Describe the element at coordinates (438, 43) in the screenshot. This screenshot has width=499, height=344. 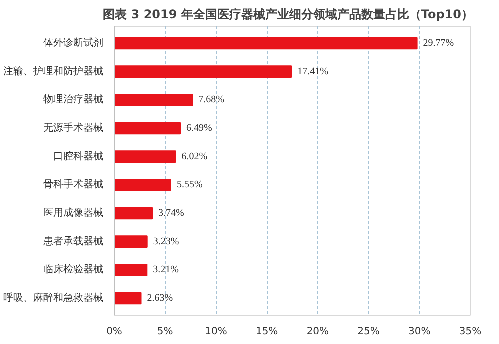
I see `data-label: 29.77%` at that location.